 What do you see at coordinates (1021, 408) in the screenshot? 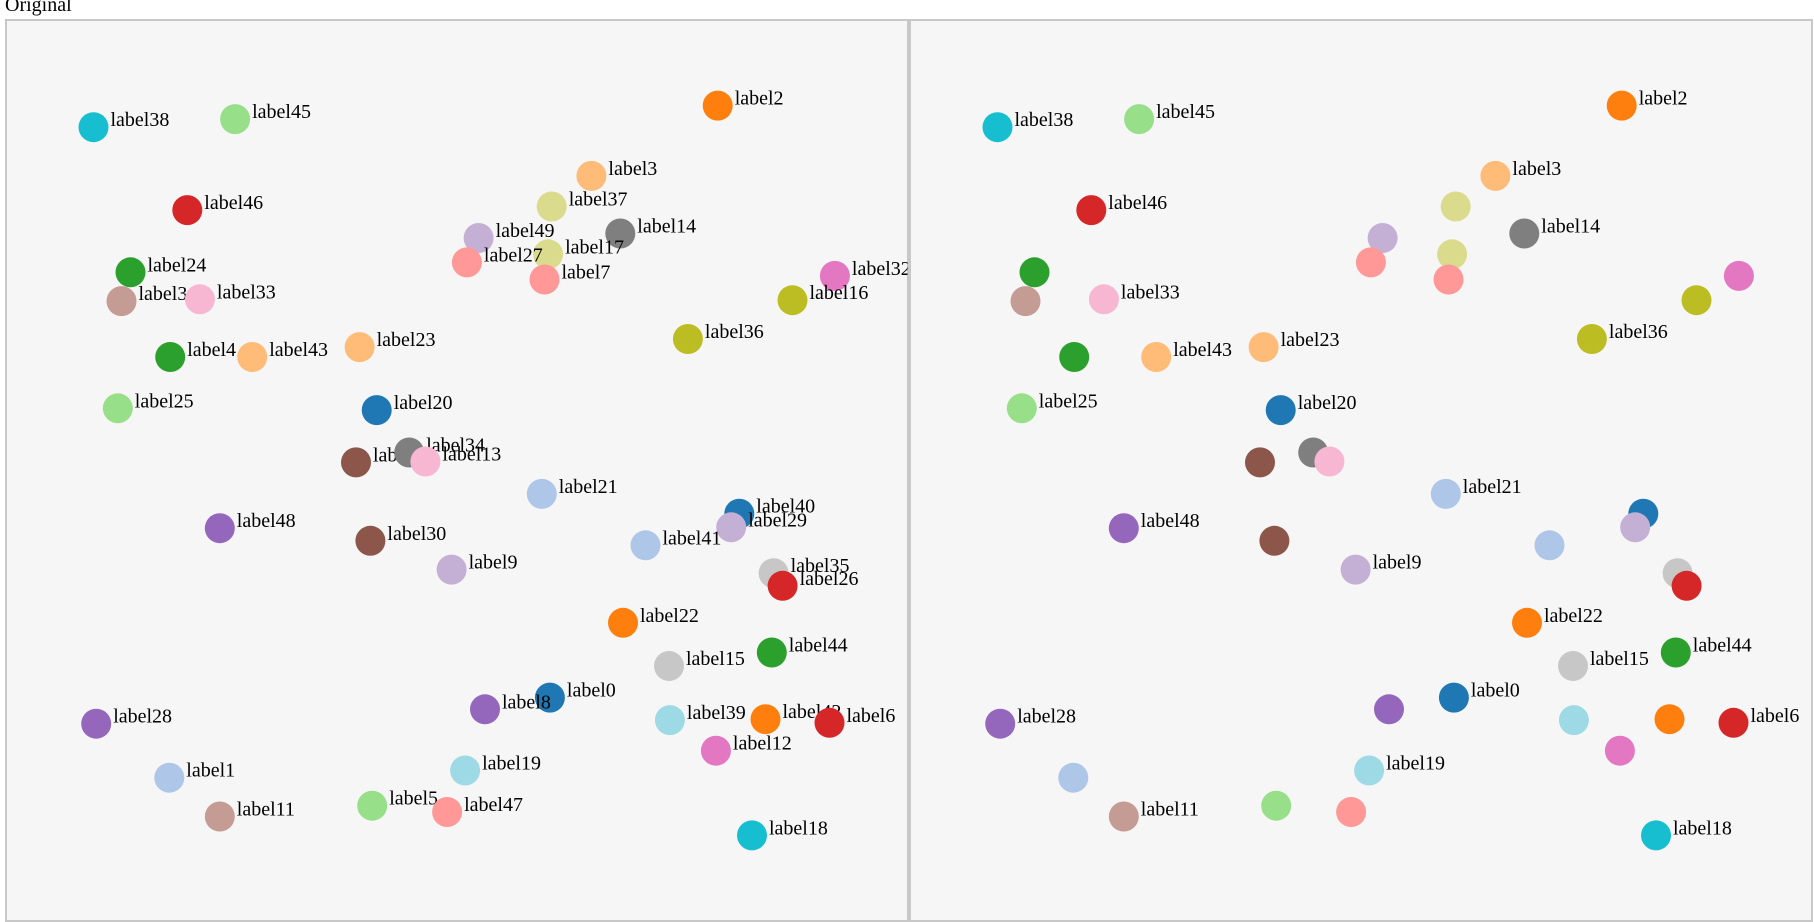
I see `point-label25` at bounding box center [1021, 408].